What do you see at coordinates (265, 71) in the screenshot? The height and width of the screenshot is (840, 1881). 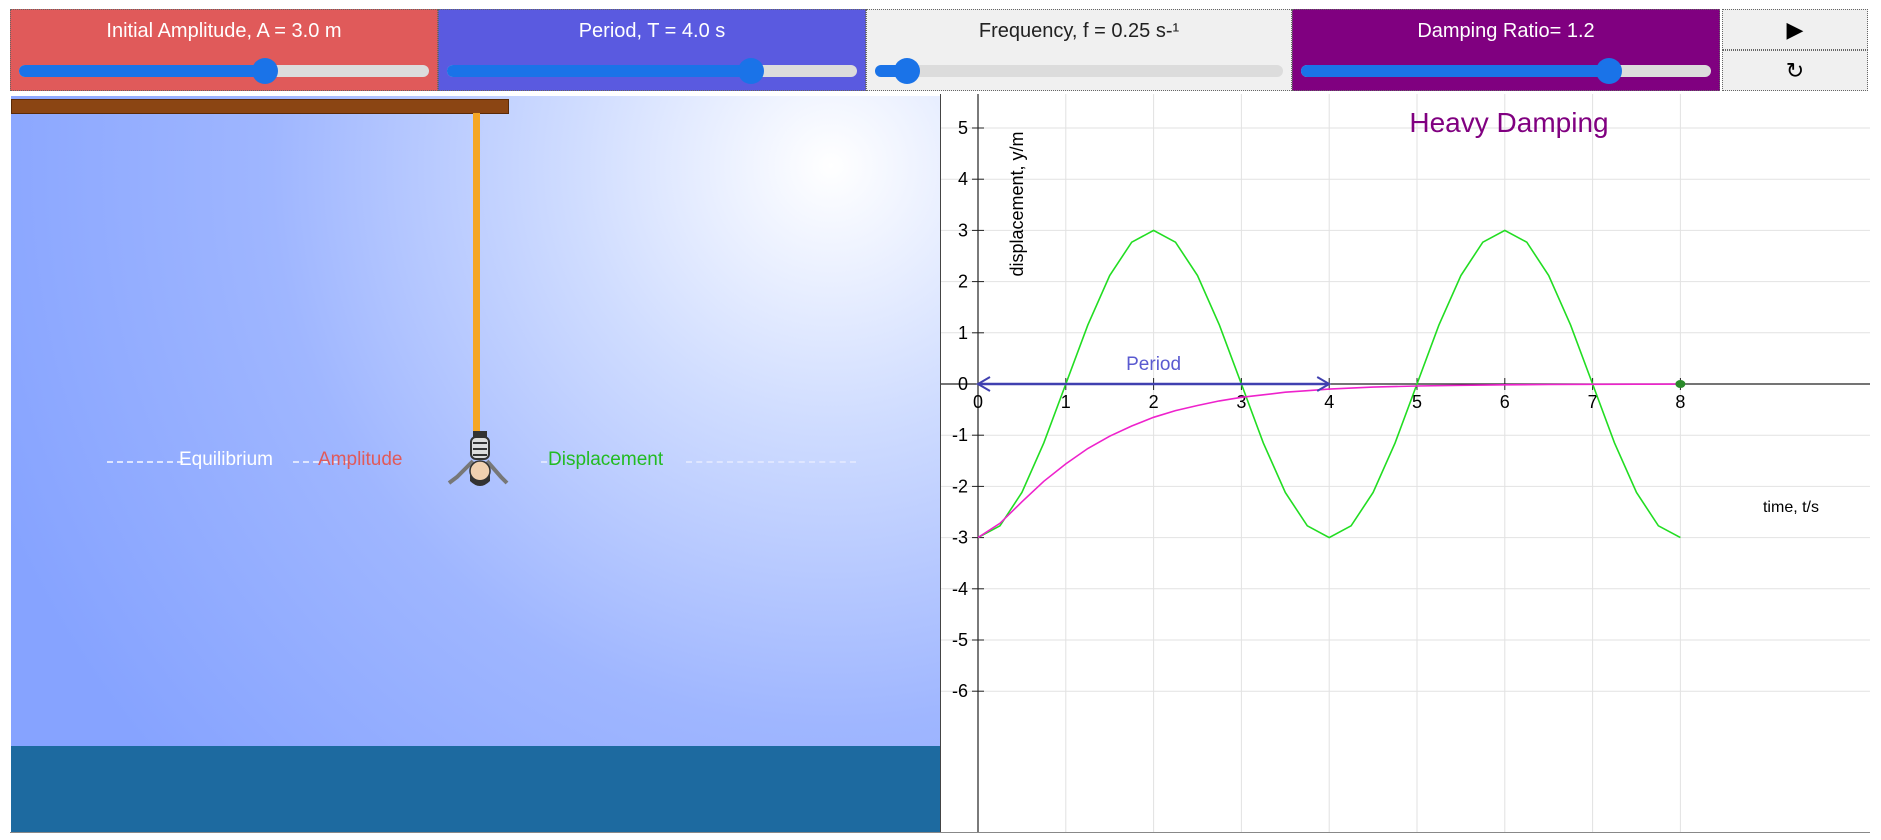 I see `amplitude-slider-knob` at bounding box center [265, 71].